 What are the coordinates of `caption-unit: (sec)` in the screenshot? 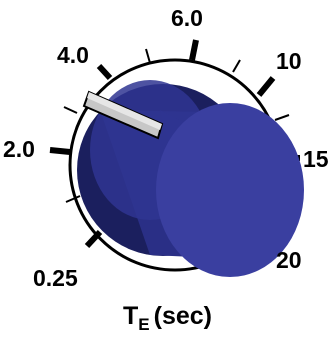 It's located at (182, 316).